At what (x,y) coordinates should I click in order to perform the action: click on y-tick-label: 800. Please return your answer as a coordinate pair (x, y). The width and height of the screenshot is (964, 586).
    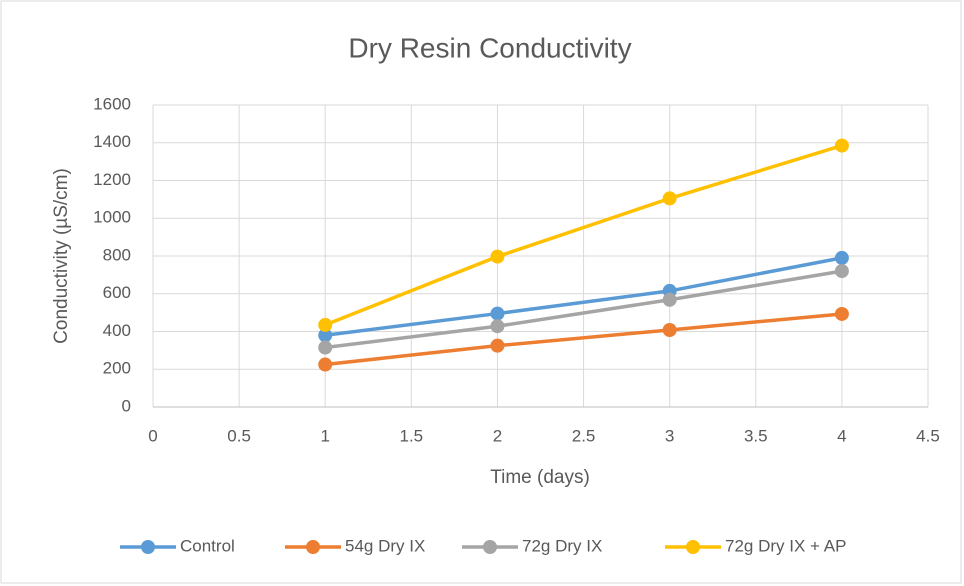
    Looking at the image, I should click on (117, 254).